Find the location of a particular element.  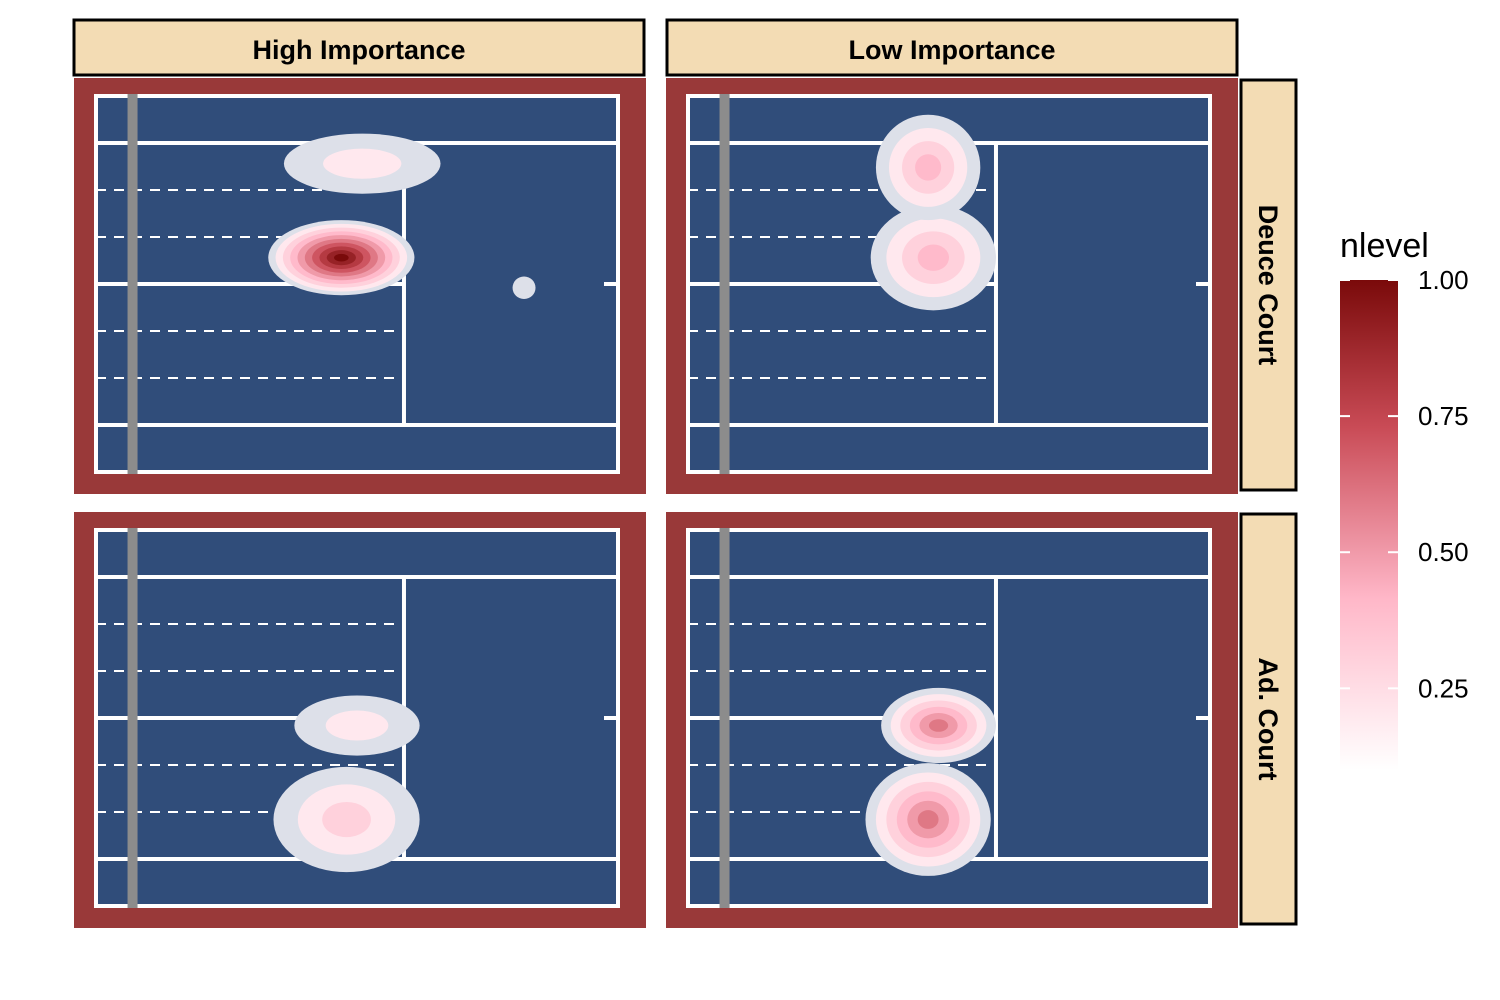

row-strip-deuce-court: Deuce Court is located at coordinates (1268, 285).